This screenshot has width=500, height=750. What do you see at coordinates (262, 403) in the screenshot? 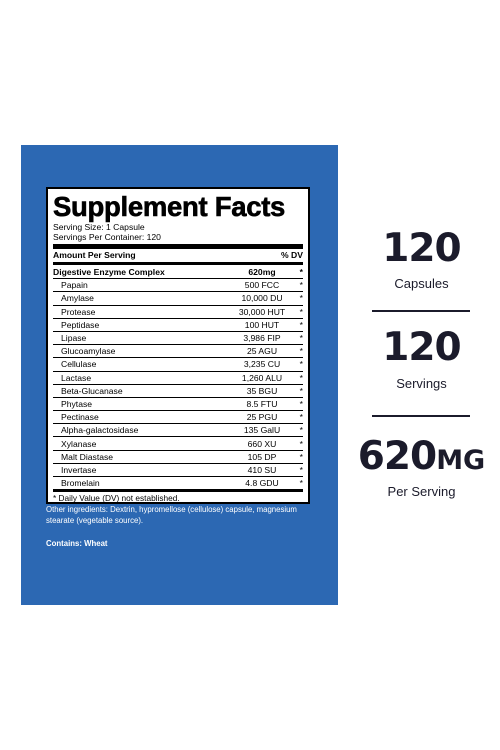
I see `ingredient-amount: 8.5 FTU` at bounding box center [262, 403].